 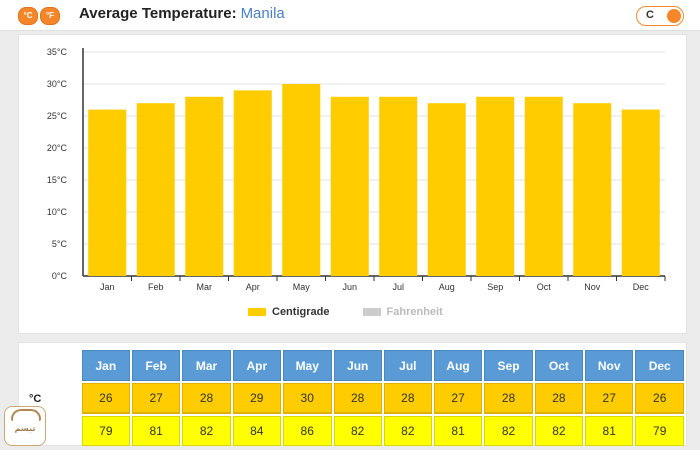 I want to click on x-tick-label: May, so click(x=302, y=287).